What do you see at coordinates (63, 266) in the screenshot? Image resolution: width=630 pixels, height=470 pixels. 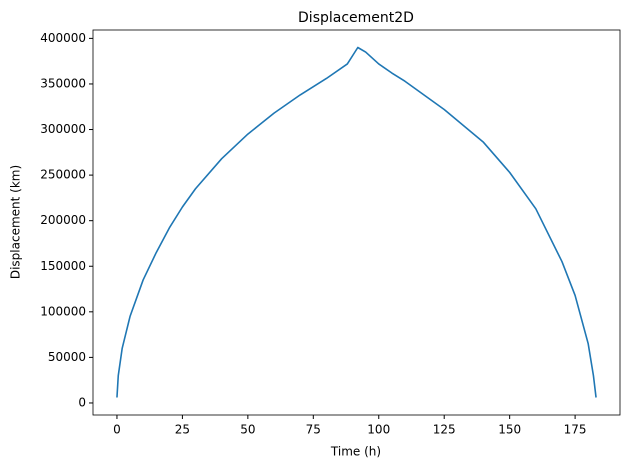 I see `y-tick-label: 150000` at bounding box center [63, 266].